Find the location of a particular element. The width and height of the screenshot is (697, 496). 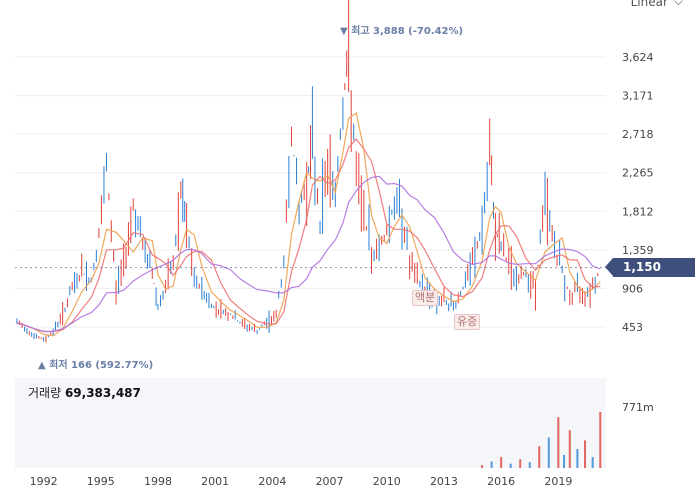

x-tick-label: 1992 is located at coordinates (44, 481).